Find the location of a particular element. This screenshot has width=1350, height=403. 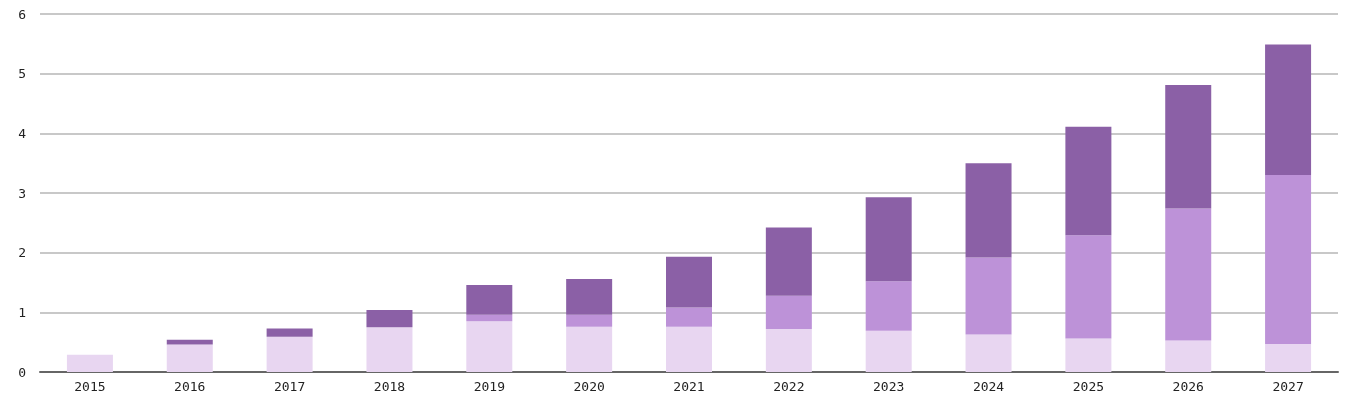

x-tick-label: 2019 is located at coordinates (489, 386).